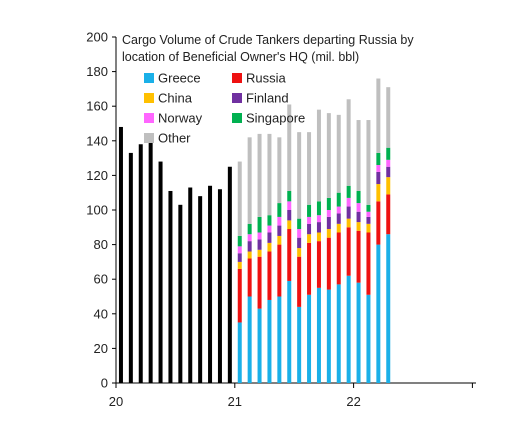 Image resolution: width=527 pixels, height=428 pixels. What do you see at coordinates (101, 279) in the screenshot?
I see `y-tick-label: 60` at bounding box center [101, 279].